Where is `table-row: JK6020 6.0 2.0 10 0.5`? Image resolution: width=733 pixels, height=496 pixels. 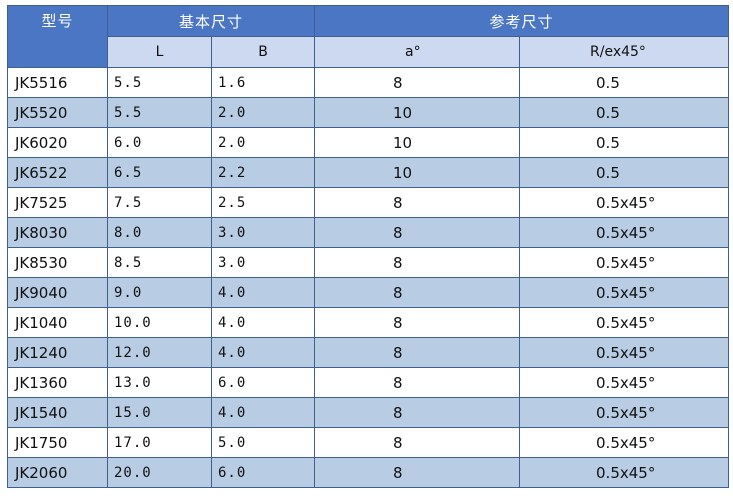 table-row: JK6020 6.0 2.0 10 0.5 is located at coordinates (368, 142).